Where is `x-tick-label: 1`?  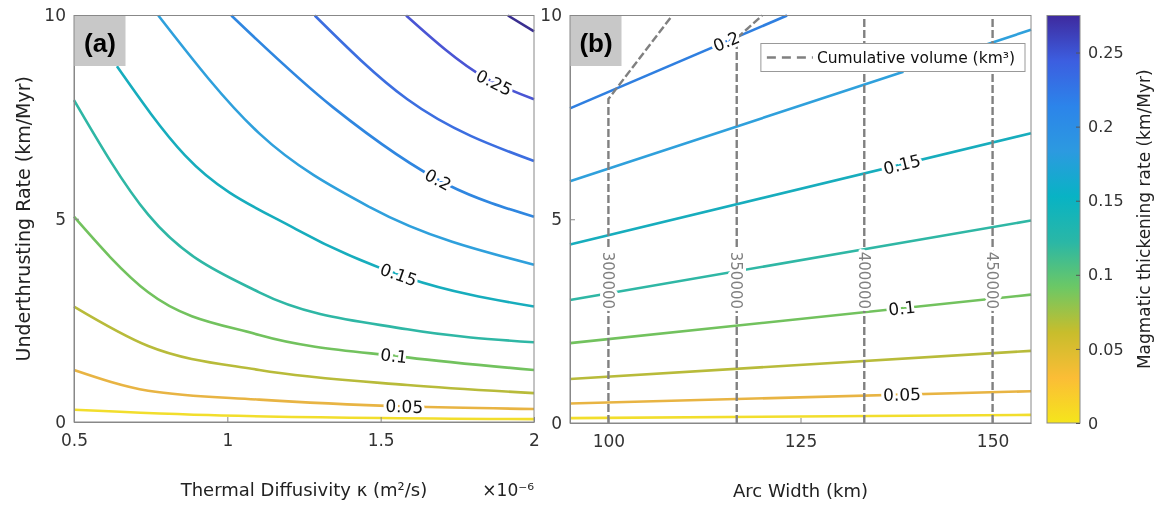
x-tick-label: 1 is located at coordinates (228, 440).